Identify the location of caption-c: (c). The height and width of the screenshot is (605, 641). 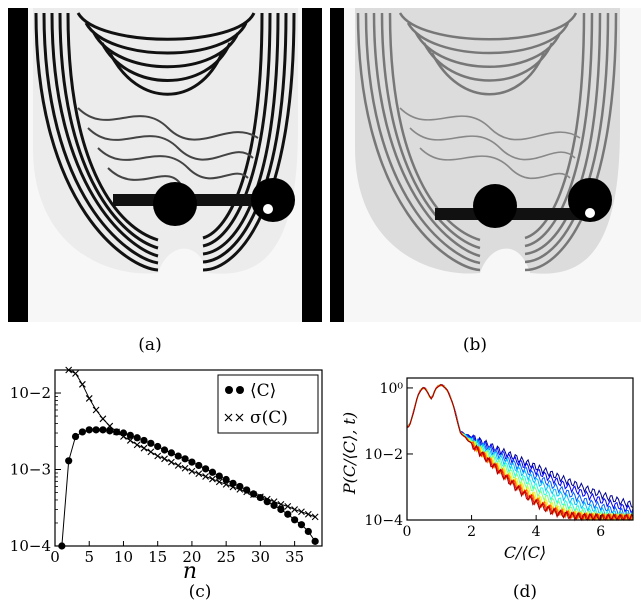
(200, 592).